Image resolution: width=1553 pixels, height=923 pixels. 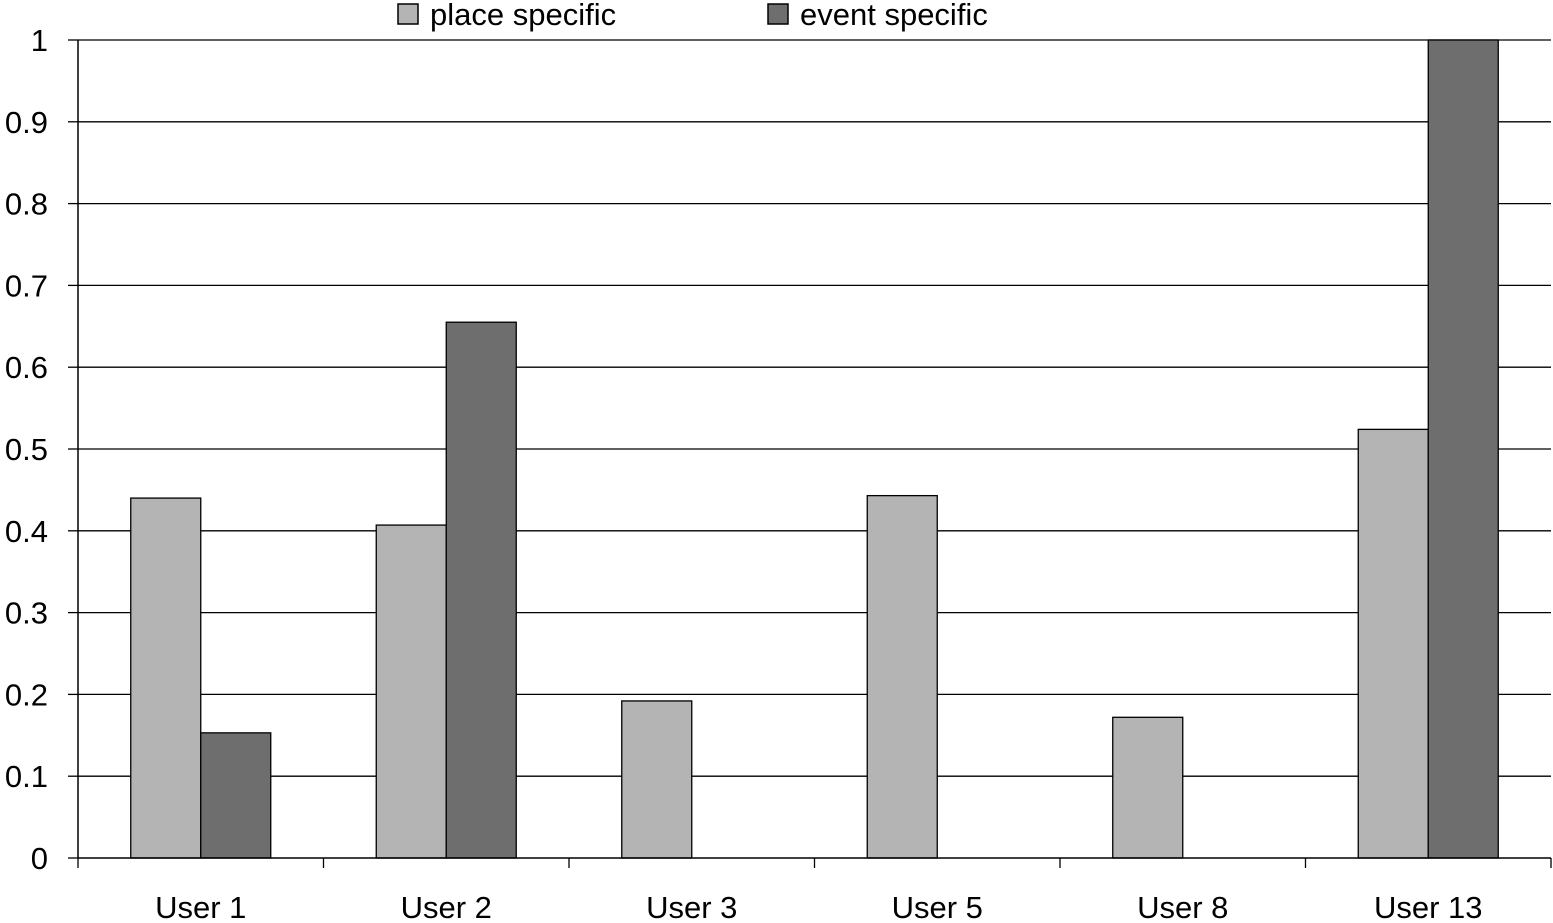 I want to click on x-category-label: User 1, so click(x=200, y=906).